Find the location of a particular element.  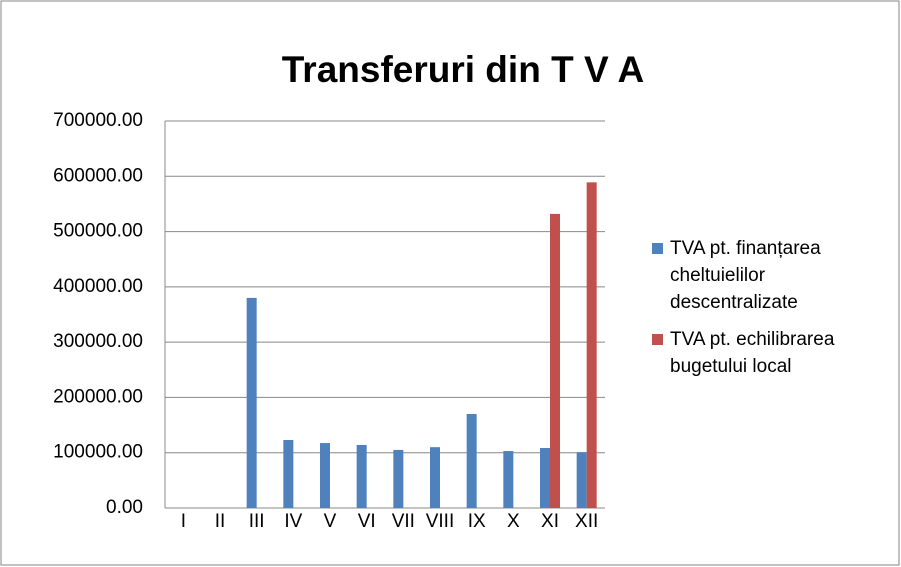

x-tick-label: XII is located at coordinates (586, 521).